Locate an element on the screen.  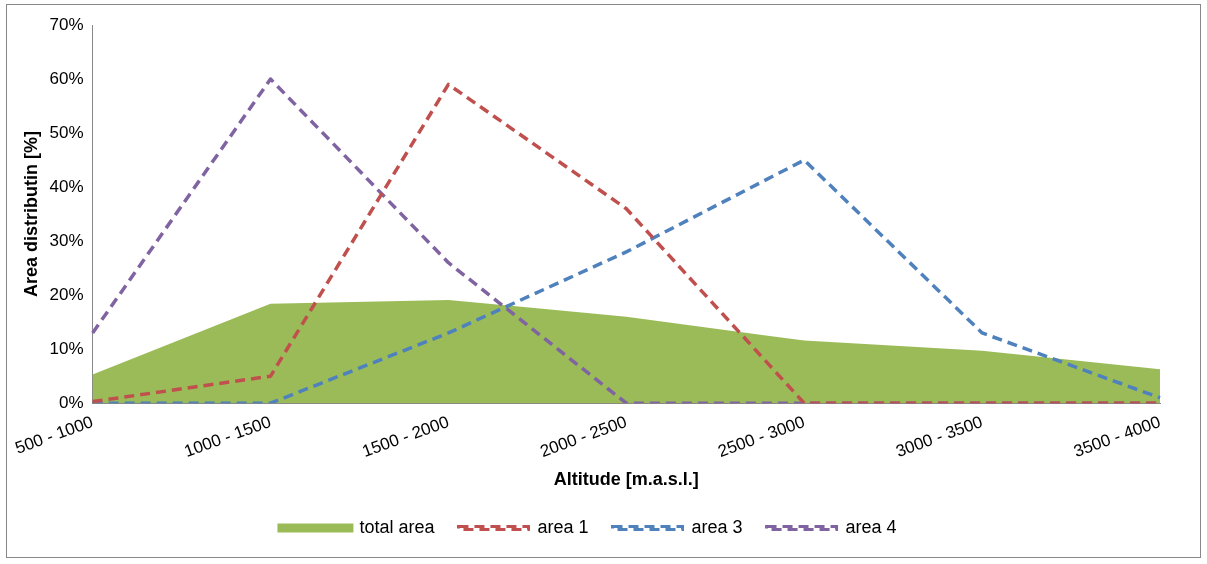
y-axis-title: Area distributin [%] is located at coordinates (30, 214).